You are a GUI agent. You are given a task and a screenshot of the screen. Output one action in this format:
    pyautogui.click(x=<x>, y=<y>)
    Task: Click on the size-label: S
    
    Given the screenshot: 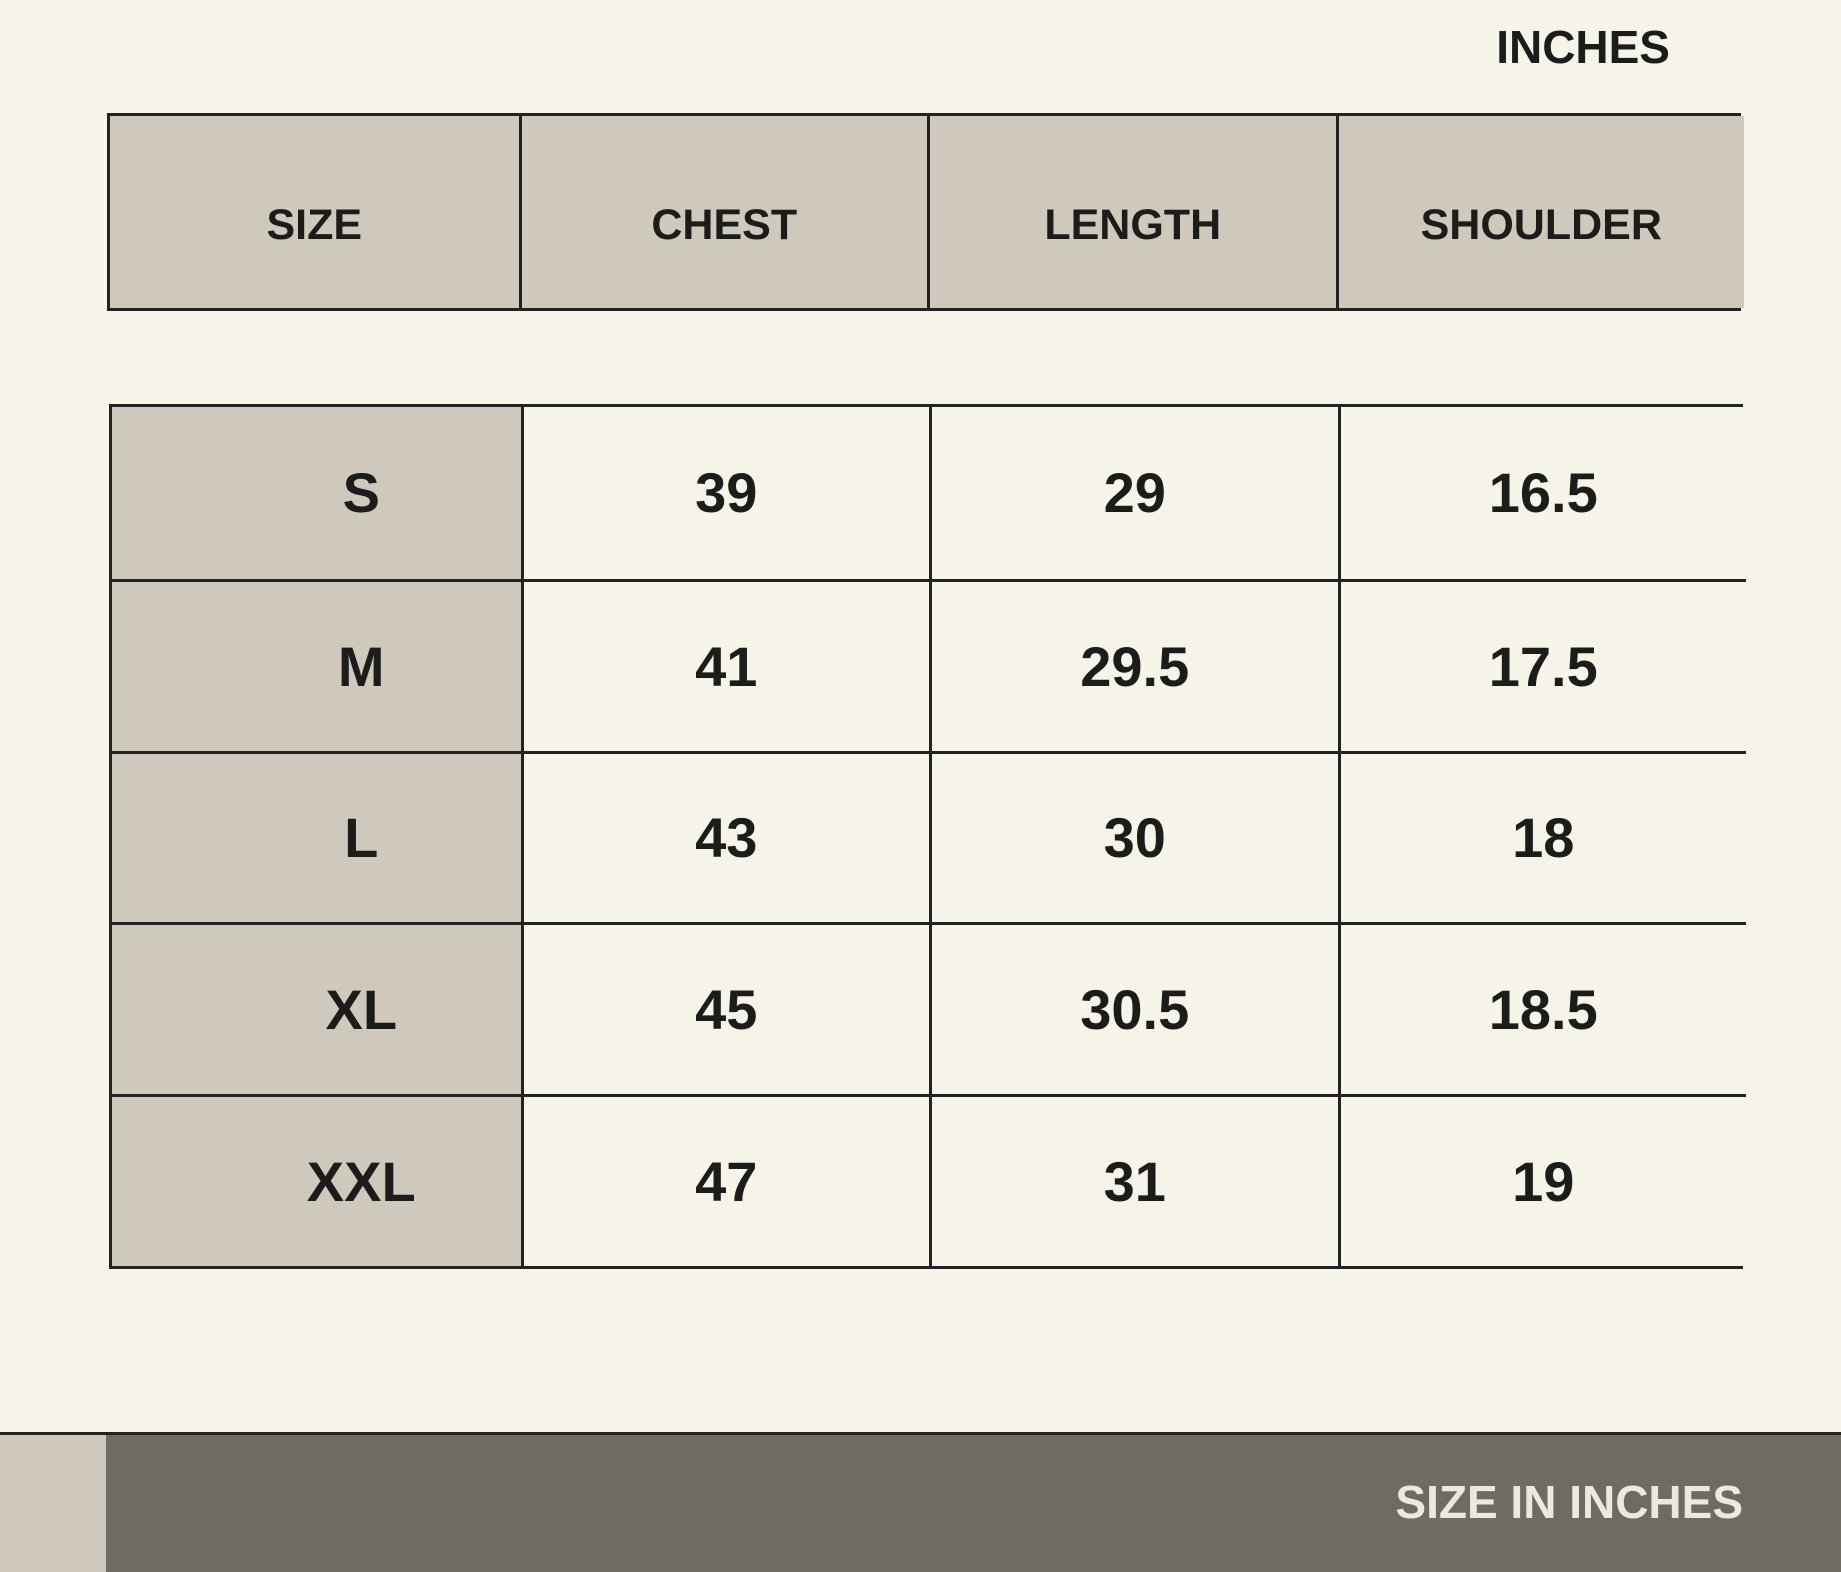 What is the action you would take?
    pyautogui.click(x=316, y=493)
    